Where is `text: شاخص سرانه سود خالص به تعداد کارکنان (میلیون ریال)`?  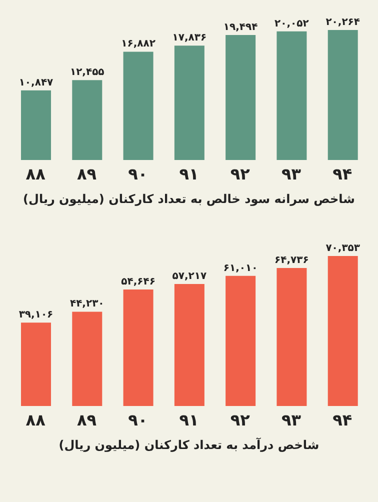
text: شاخص سرانه سود خالص به تعداد کارکنان (میلیون ریال) is located at coordinates (189, 199).